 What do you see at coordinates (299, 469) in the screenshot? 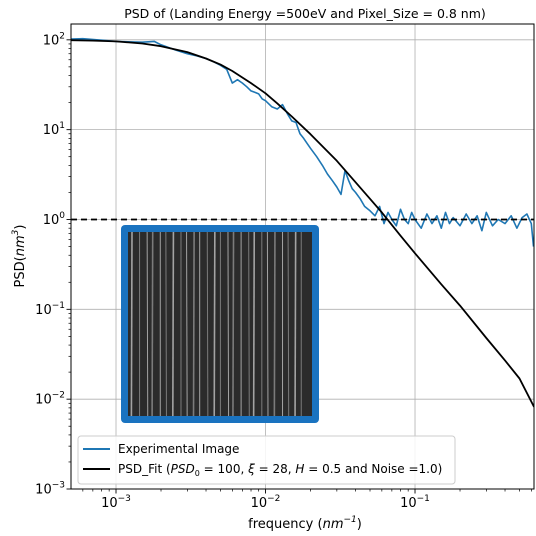
I see `legend-fit-h: H` at bounding box center [299, 469].